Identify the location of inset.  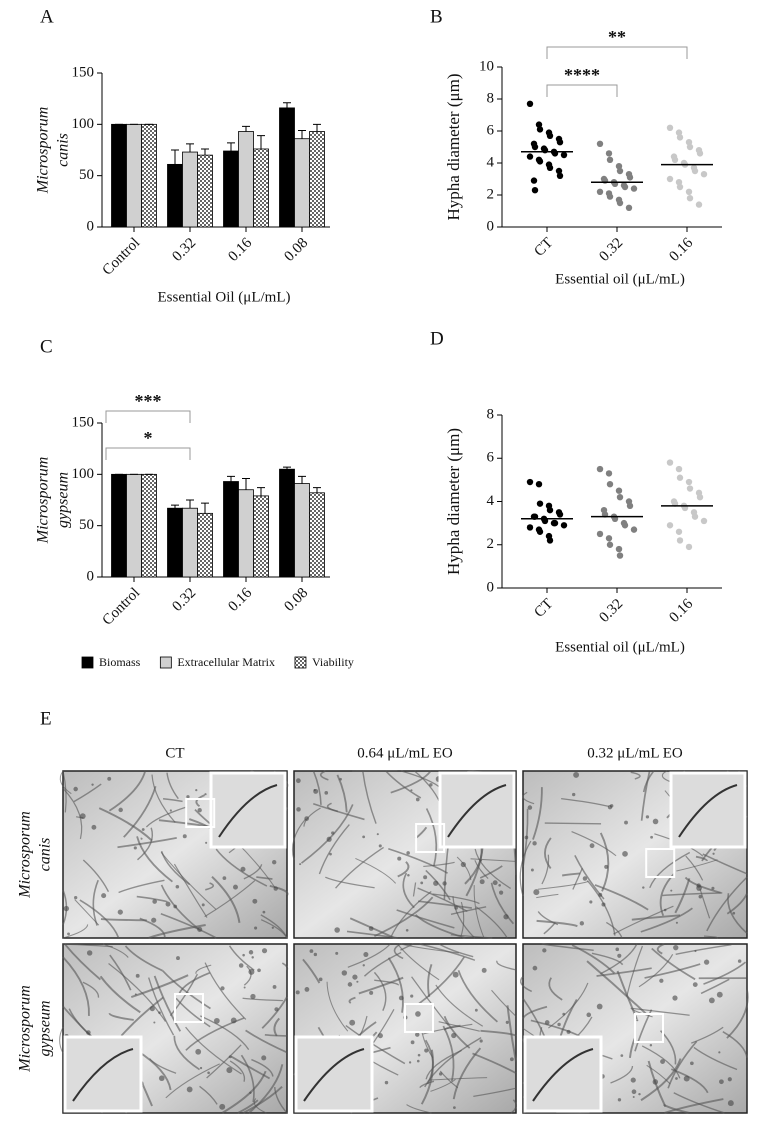
(708, 810).